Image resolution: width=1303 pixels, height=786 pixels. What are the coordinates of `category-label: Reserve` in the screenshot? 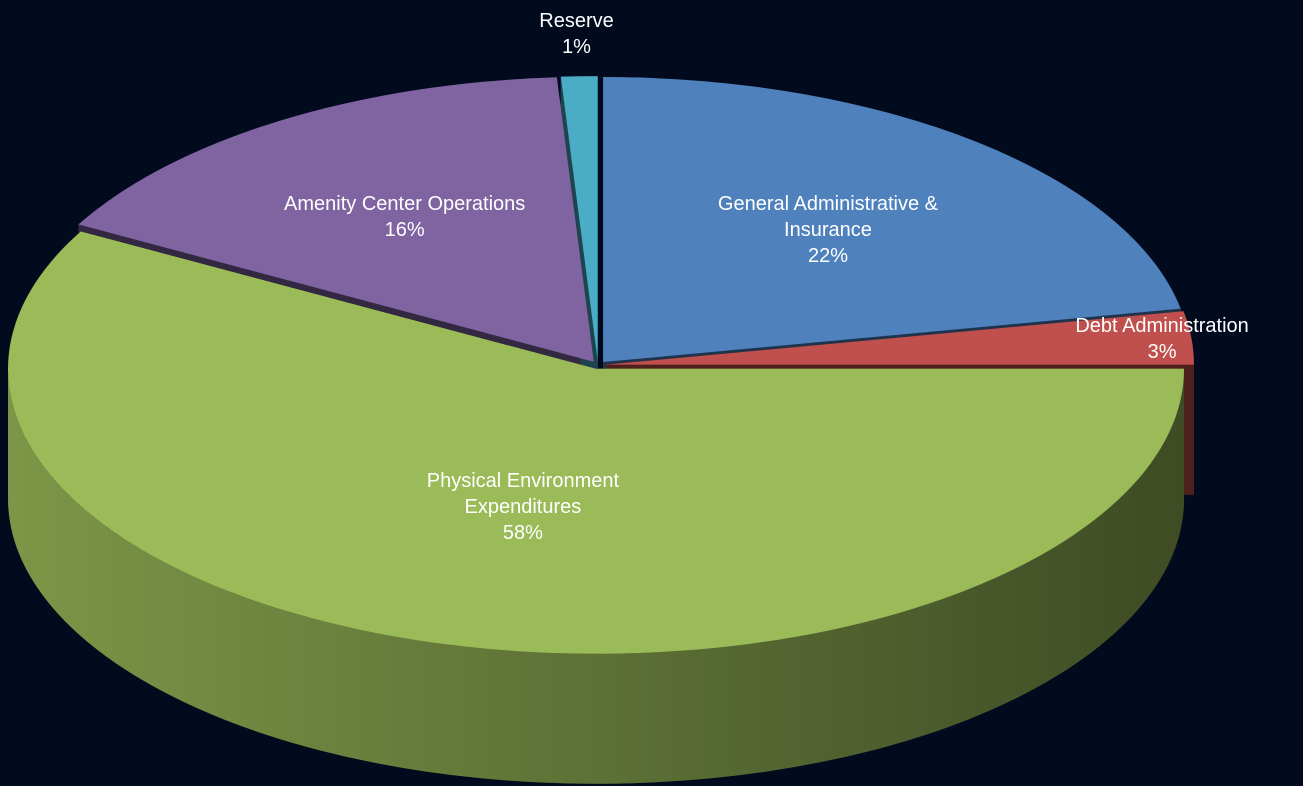 It's located at (576, 20).